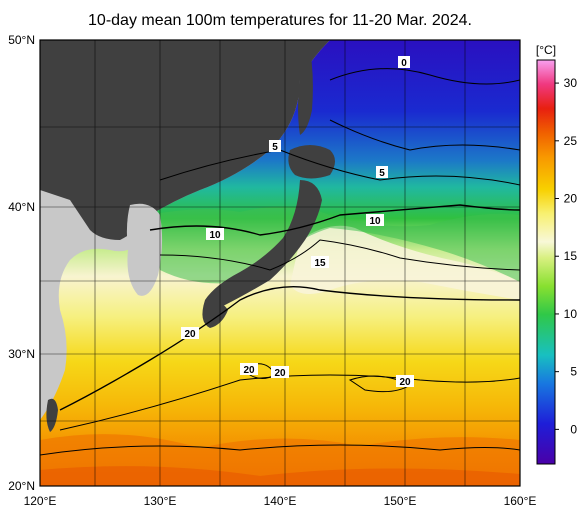 This screenshot has height=512, width=585. I want to click on lon-label-150e: 150°E, so click(400, 501).